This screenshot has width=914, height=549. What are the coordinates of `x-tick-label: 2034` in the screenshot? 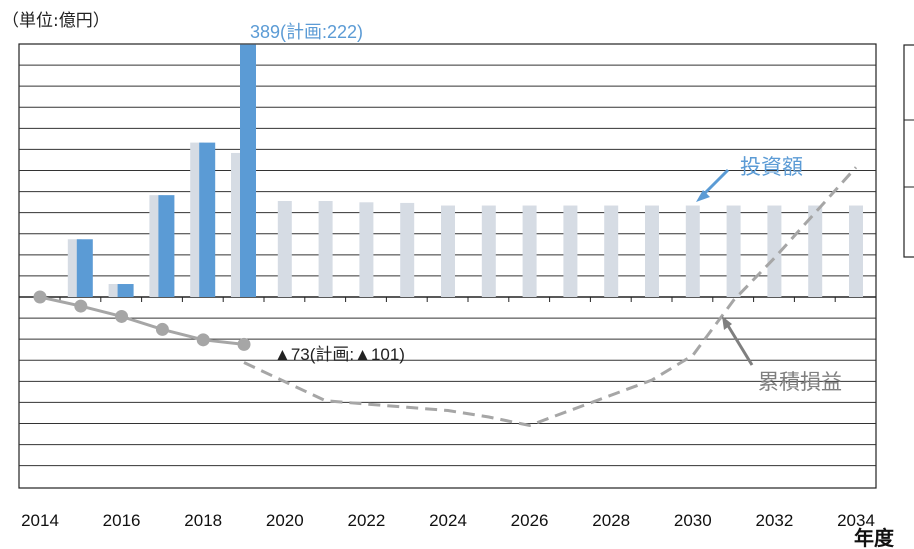 It's located at (856, 520).